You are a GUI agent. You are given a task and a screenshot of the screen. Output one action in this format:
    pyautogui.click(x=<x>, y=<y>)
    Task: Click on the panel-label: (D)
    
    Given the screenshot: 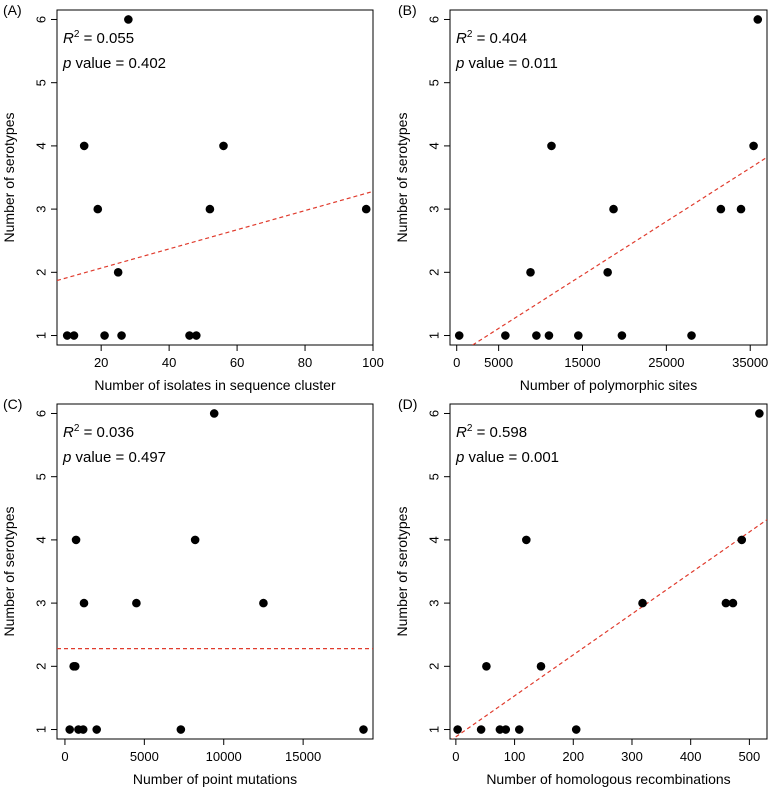 What is the action you would take?
    pyautogui.click(x=407, y=404)
    